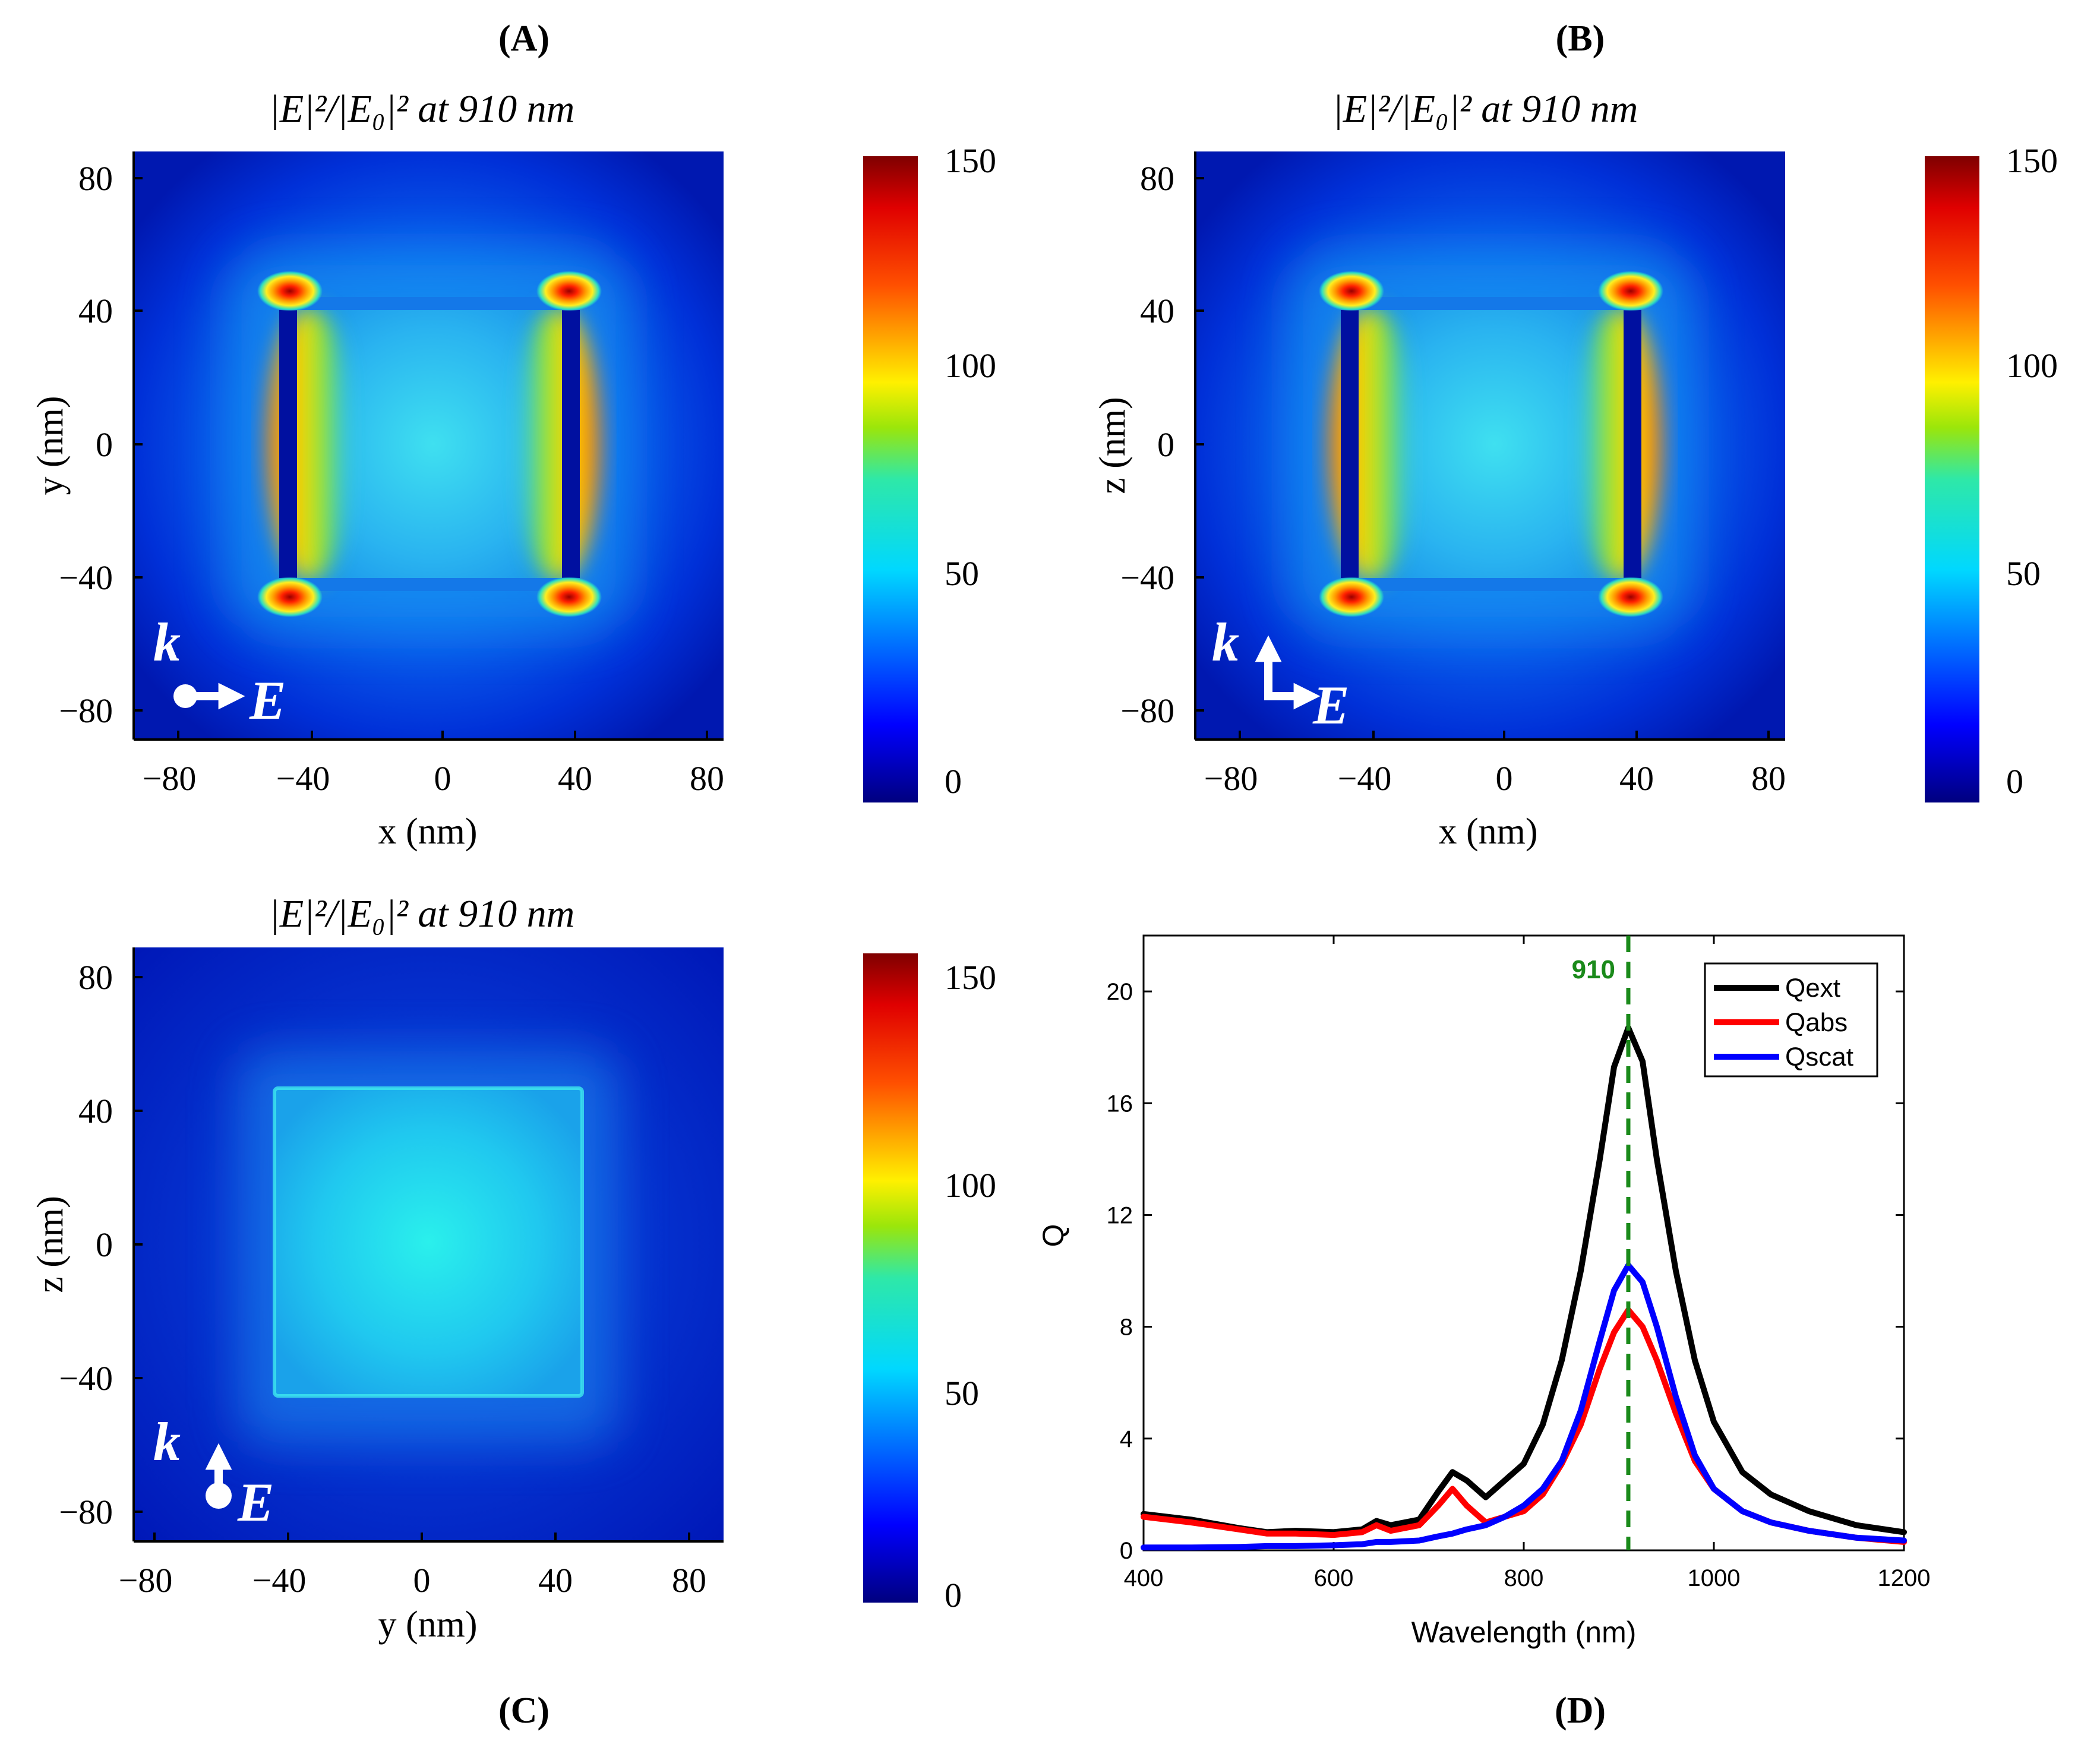 This screenshot has height=1741, width=2100. Describe the element at coordinates (86, 710) in the screenshot. I see `panel-a-ytick: −80` at that location.